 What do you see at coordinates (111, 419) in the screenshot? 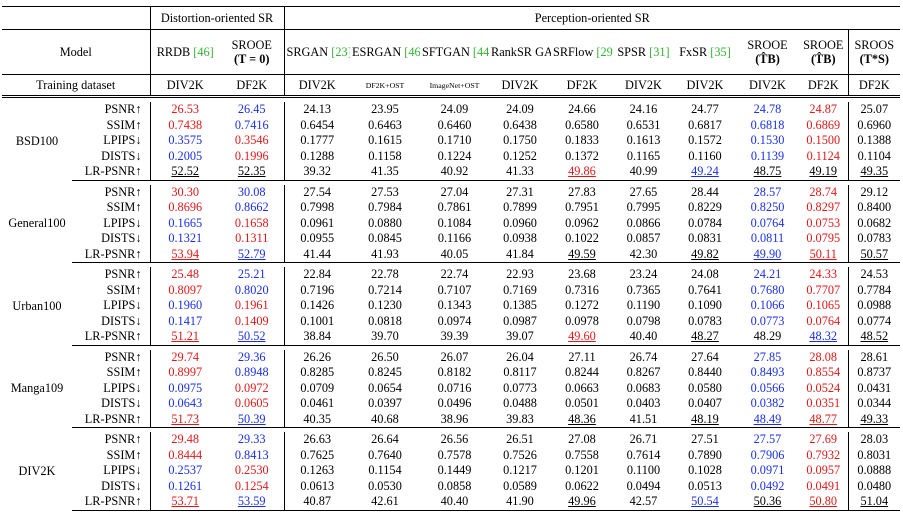
I see `metric-name: LR-PSNR↑` at bounding box center [111, 419].